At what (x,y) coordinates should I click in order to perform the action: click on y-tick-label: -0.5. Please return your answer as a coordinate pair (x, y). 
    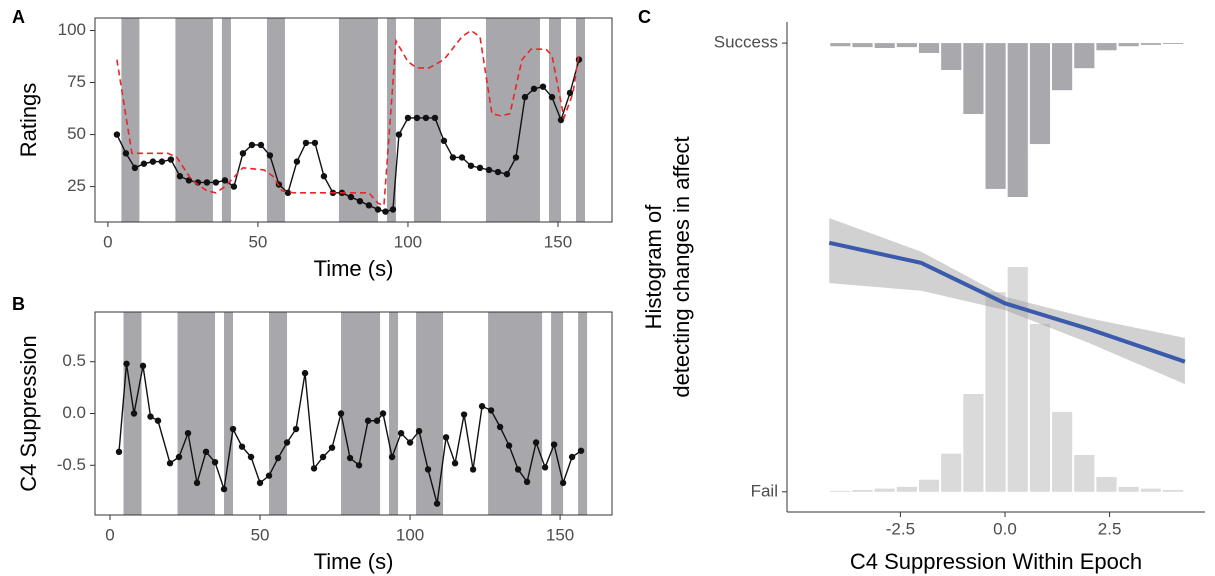
    Looking at the image, I should click on (71, 464).